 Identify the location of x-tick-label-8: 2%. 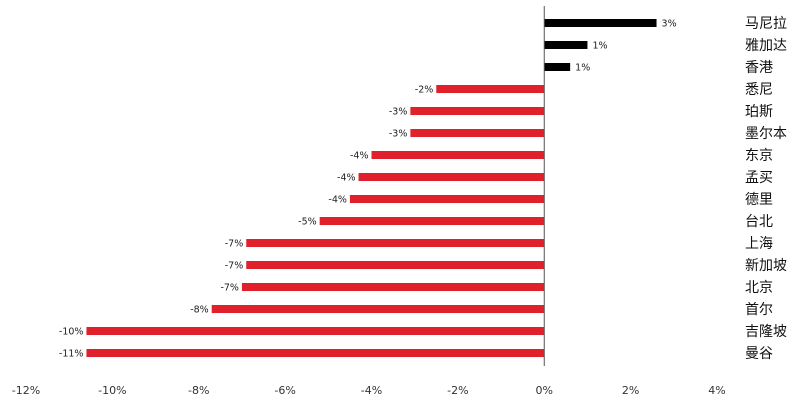
(630, 390).